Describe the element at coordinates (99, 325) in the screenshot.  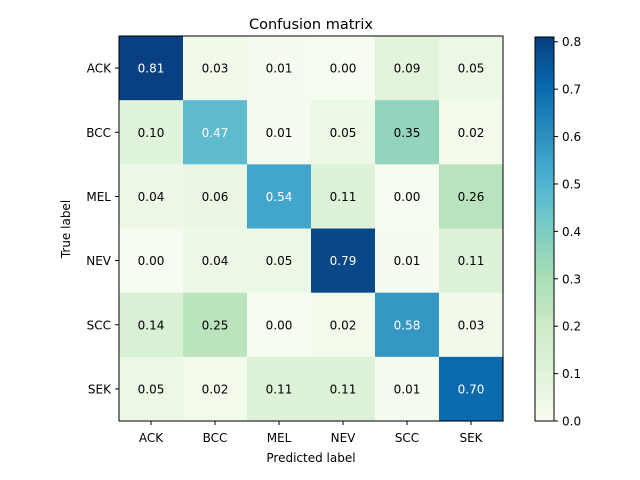
I see `y-tick-label: SCC` at that location.